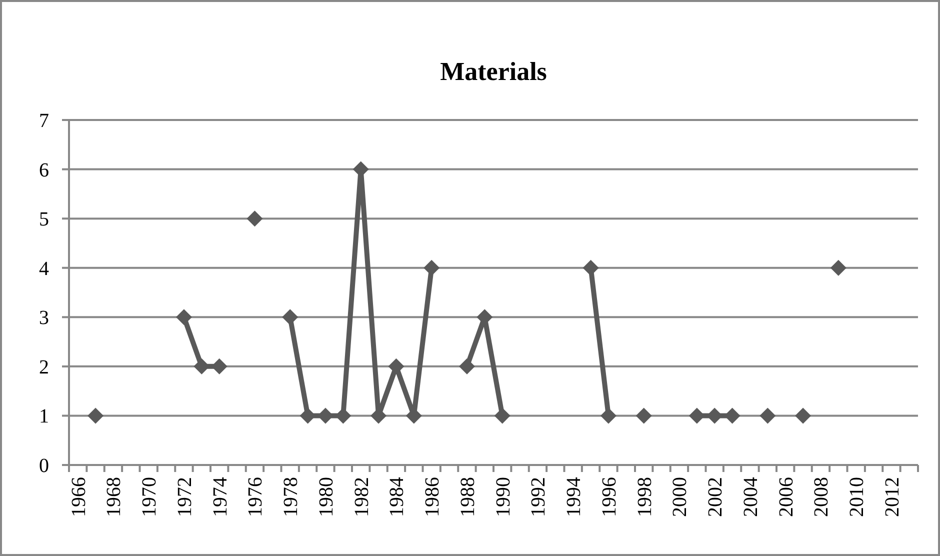  What do you see at coordinates (857, 497) in the screenshot?
I see `x-tick-label: 2010` at bounding box center [857, 497].